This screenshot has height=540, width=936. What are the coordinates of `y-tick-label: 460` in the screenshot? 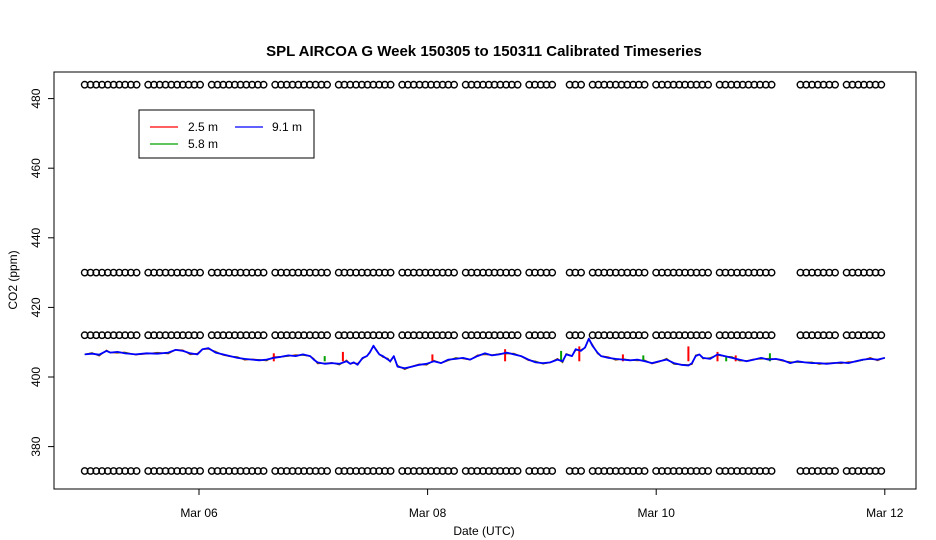 It's located at (36, 168).